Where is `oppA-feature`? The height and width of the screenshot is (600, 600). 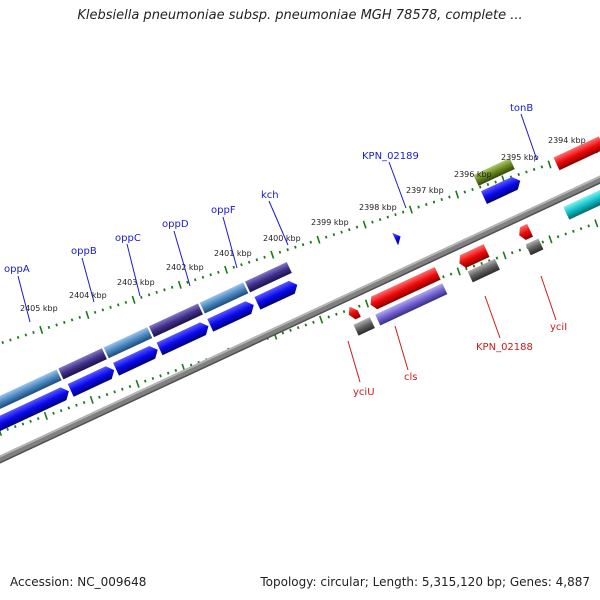
oppA-feature is located at coordinates (31, 392).